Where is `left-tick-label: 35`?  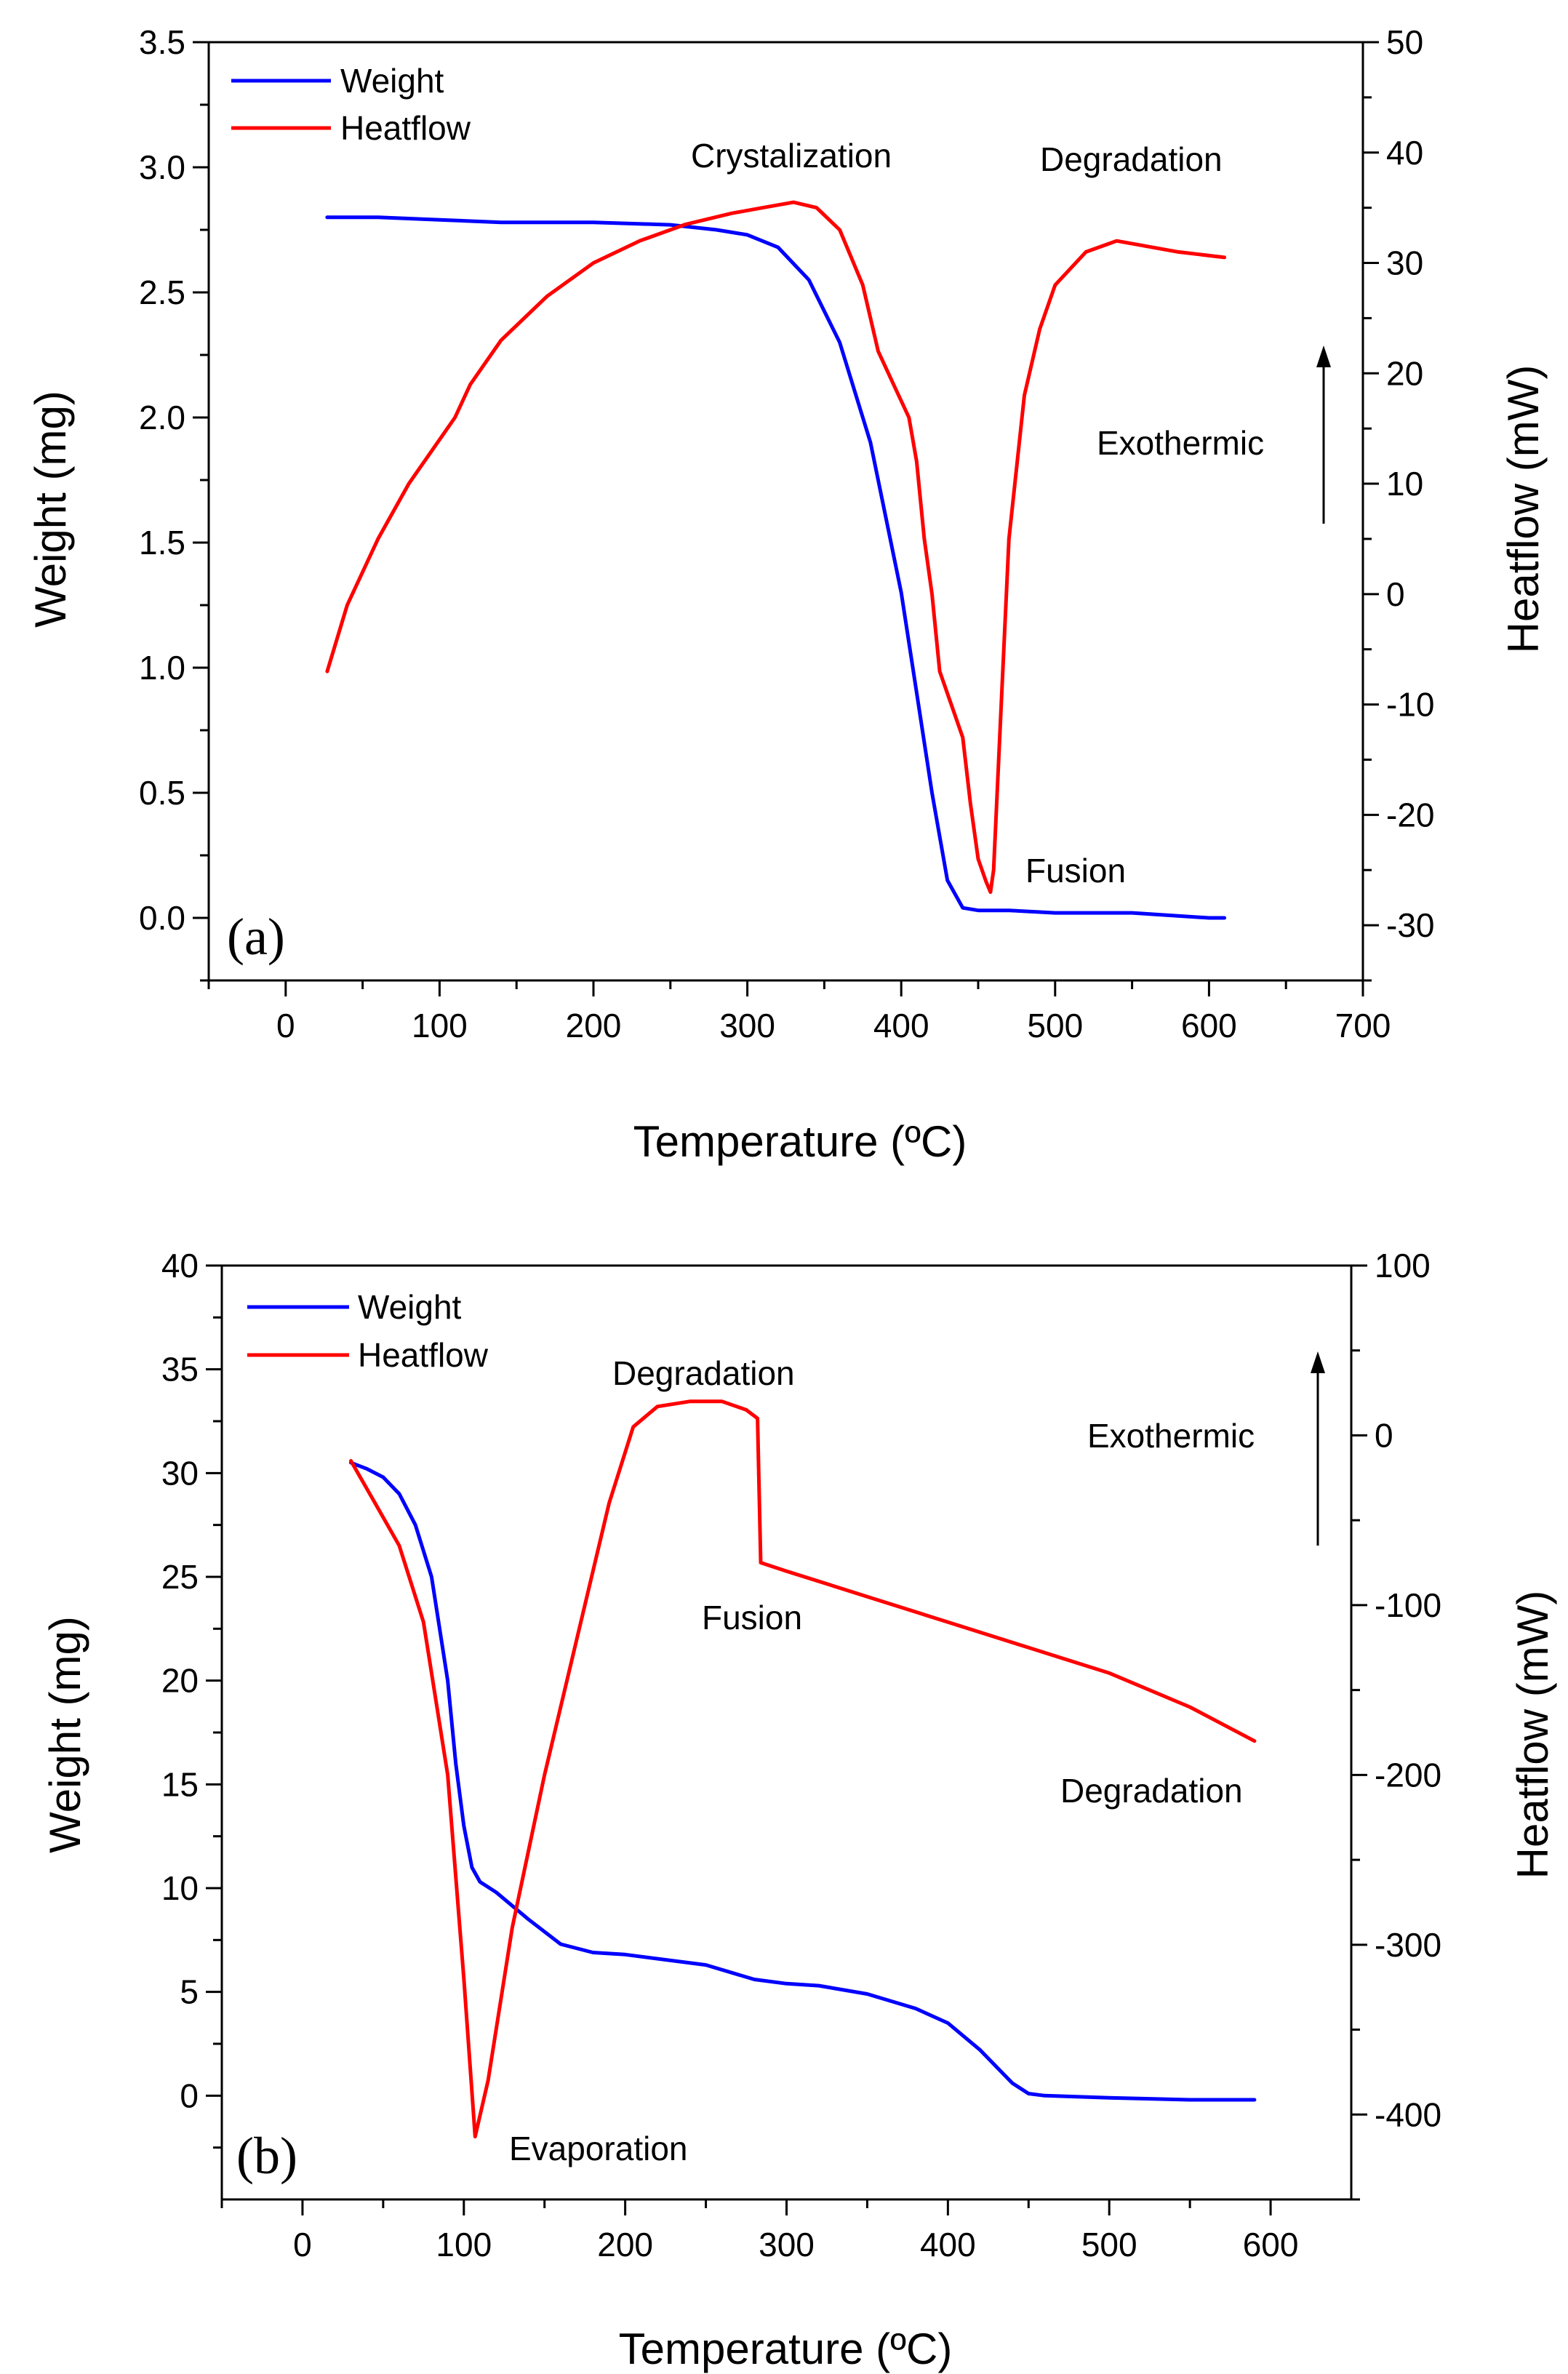 left-tick-label: 35 is located at coordinates (180, 1369).